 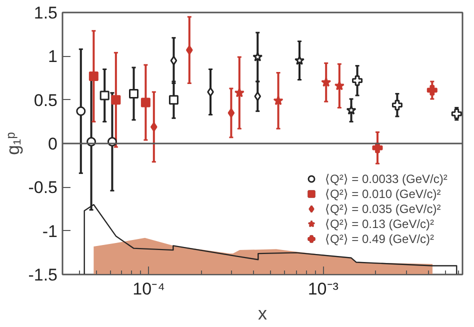 What do you see at coordinates (43, 275) in the screenshot?
I see `y-tick-label: -1.5` at bounding box center [43, 275].